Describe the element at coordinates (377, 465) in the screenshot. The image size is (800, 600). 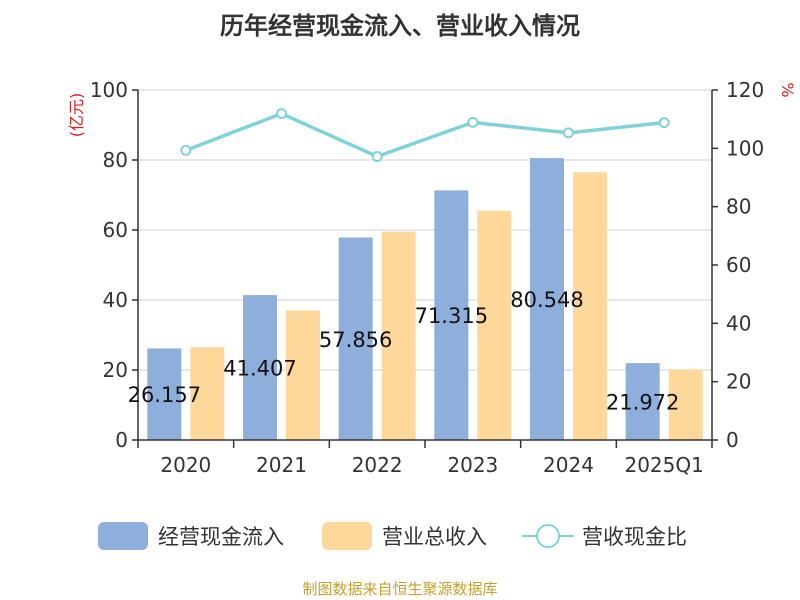
I see `x-tick-label: 2022` at that location.